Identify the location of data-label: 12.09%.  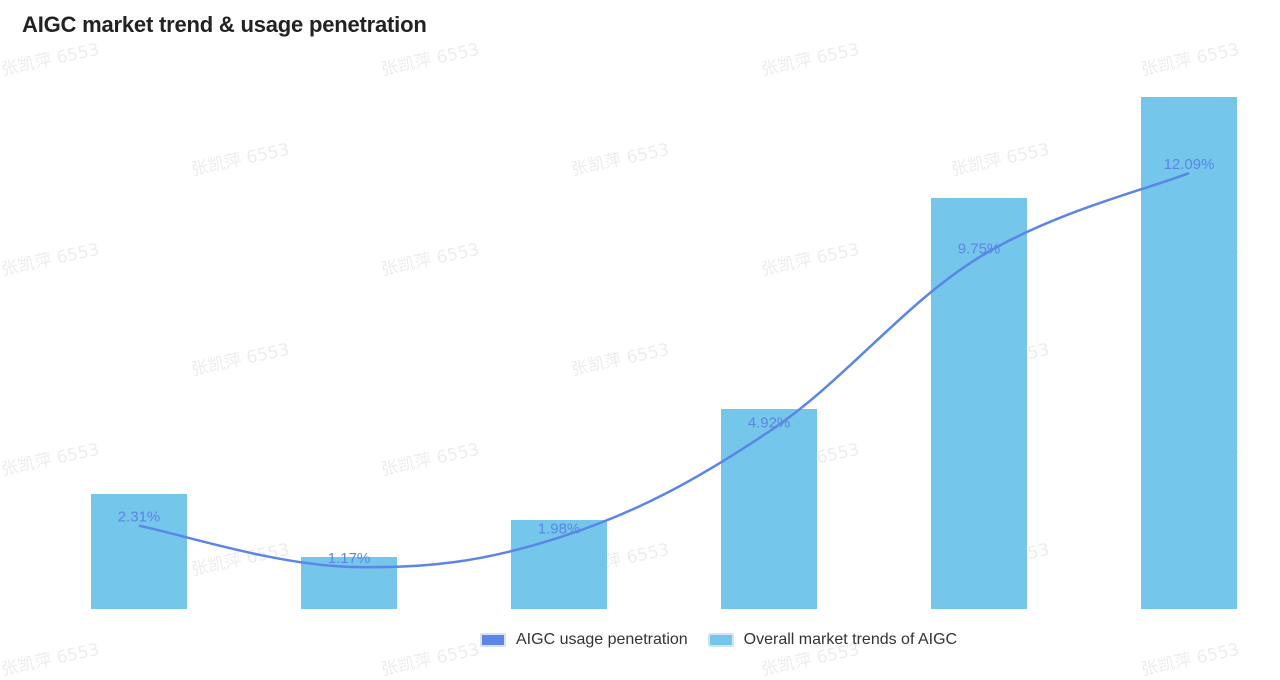
(1189, 164).